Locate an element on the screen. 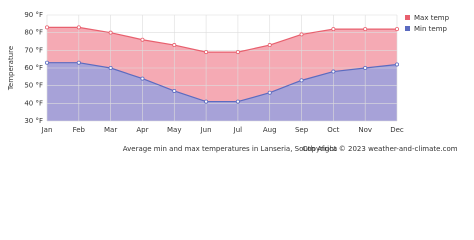  y-tick-label: 50 °F is located at coordinates (33, 86).